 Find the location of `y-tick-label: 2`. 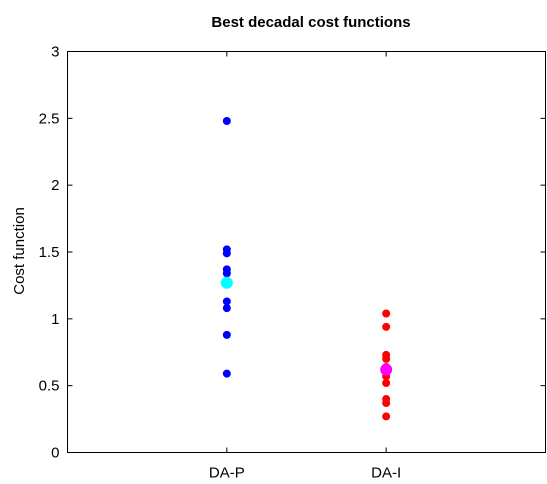

y-tick-label: 2 is located at coordinates (55, 185).